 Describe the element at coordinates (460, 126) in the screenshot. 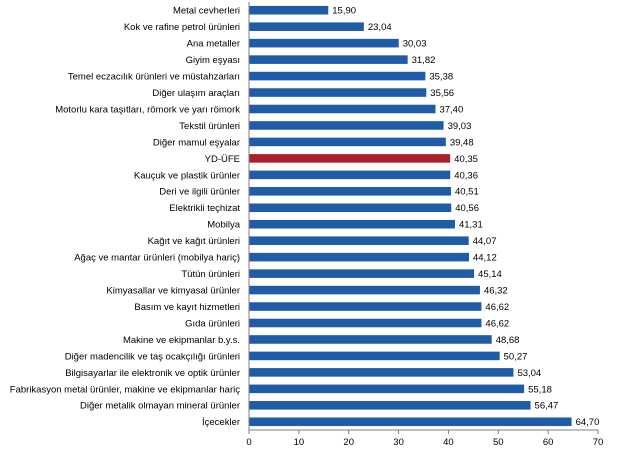

I see `value-label: 39,03` at that location.